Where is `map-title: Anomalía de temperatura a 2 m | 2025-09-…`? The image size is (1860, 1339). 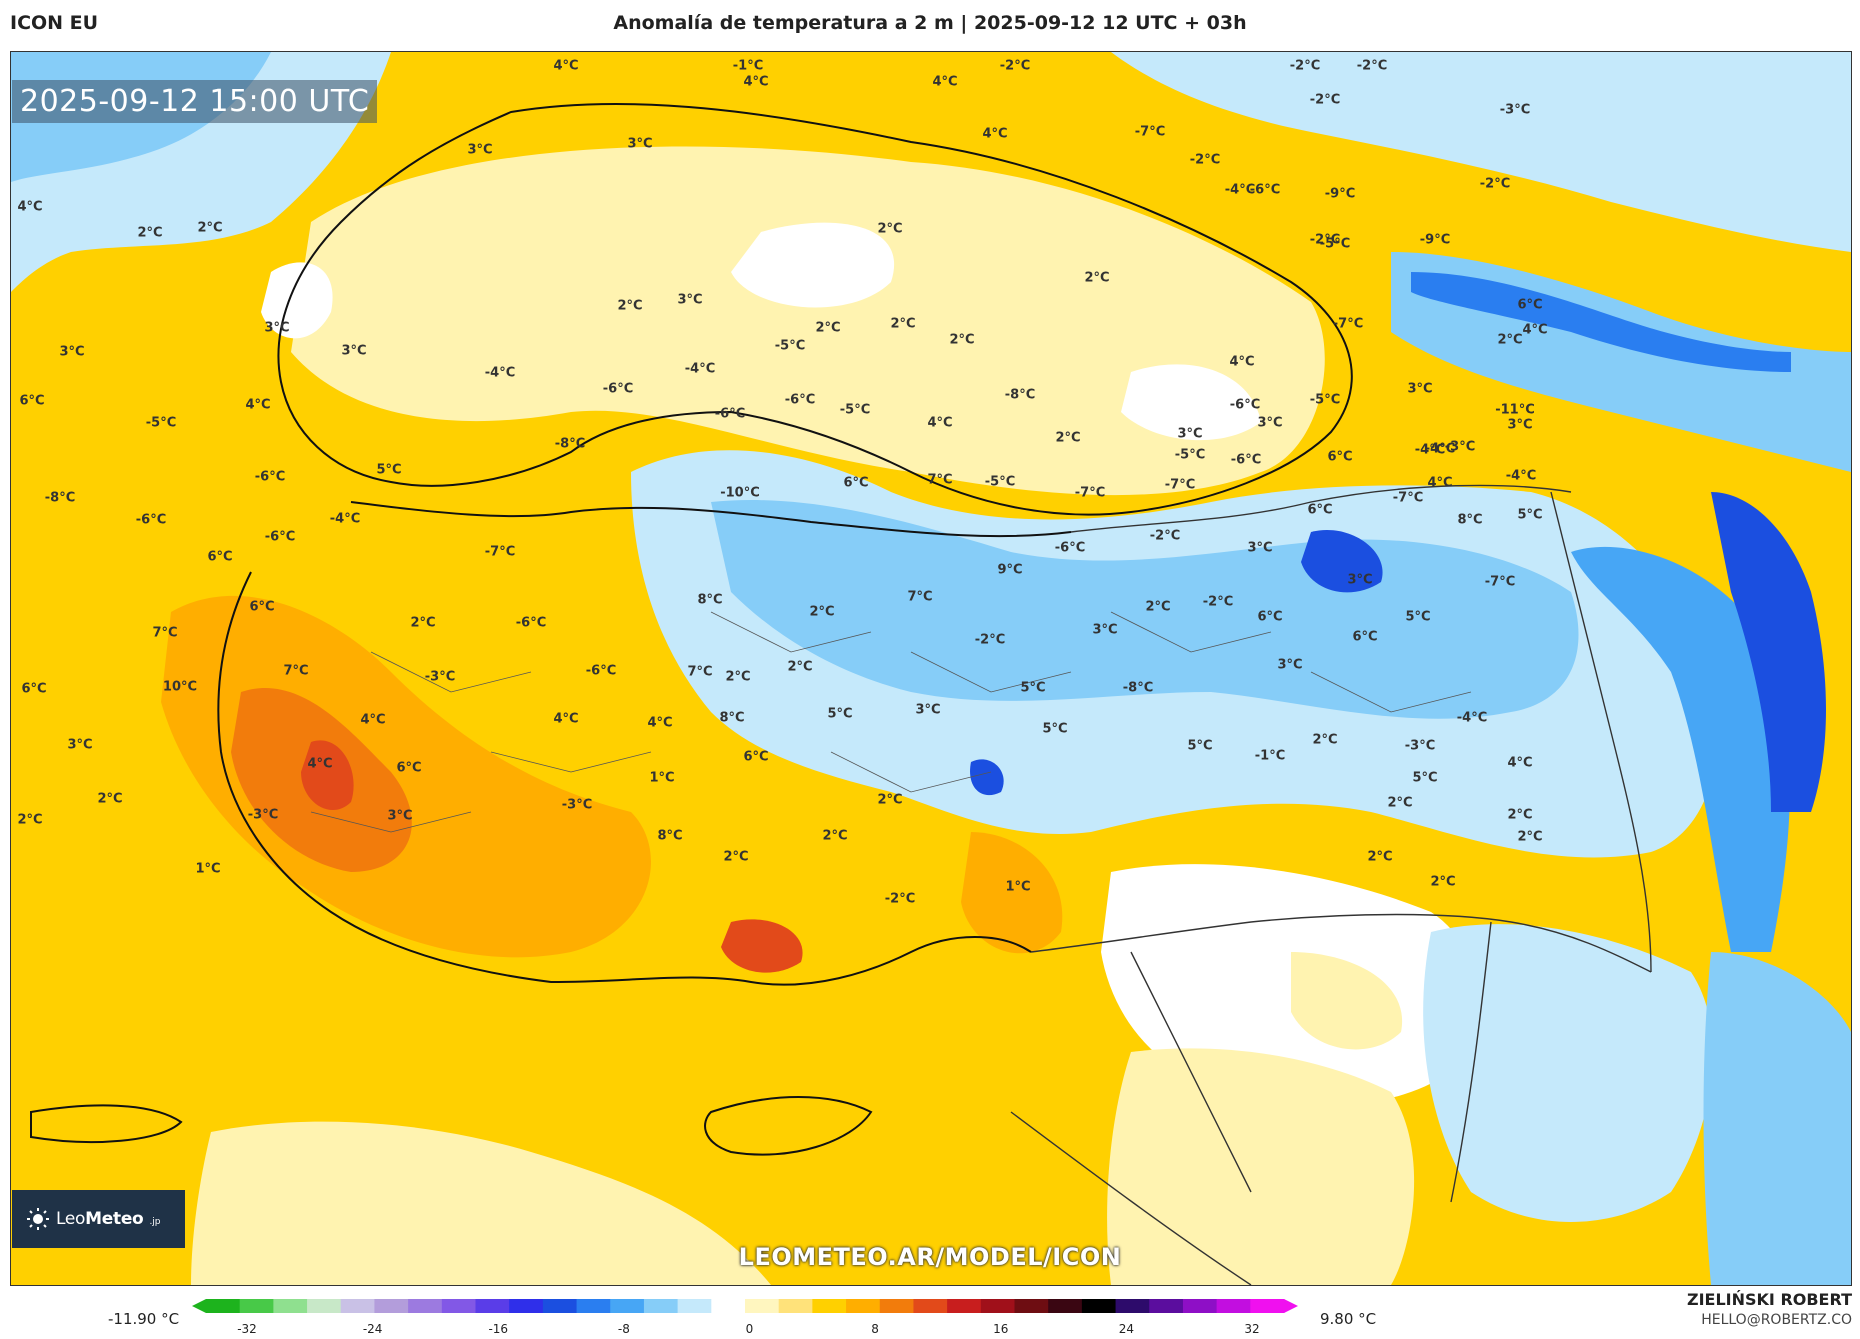 map-title: Anomalía de temperatura a 2 m | 2025-09-… is located at coordinates (930, 23).